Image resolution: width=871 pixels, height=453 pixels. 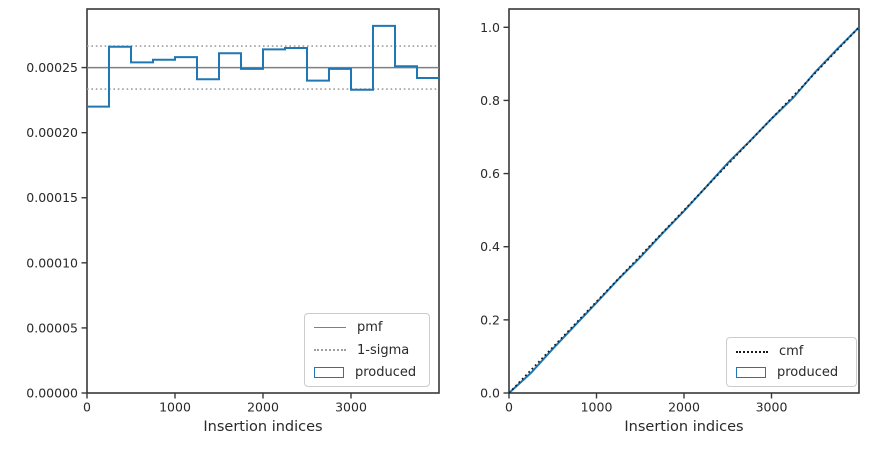 I want to click on right-x-tick-label: 0, so click(x=509, y=407).